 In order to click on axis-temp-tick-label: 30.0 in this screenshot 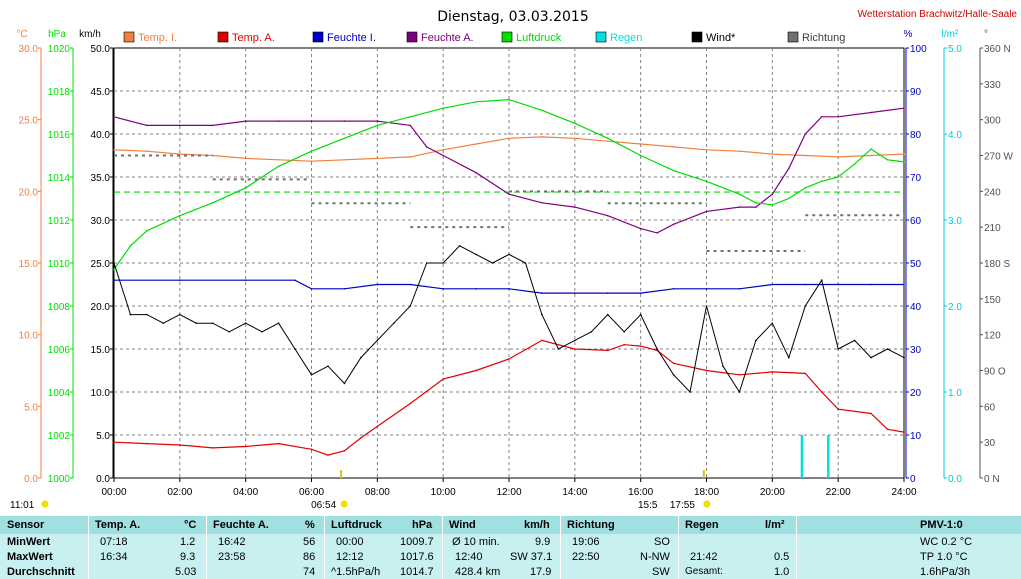, I will do `click(29, 49)`.